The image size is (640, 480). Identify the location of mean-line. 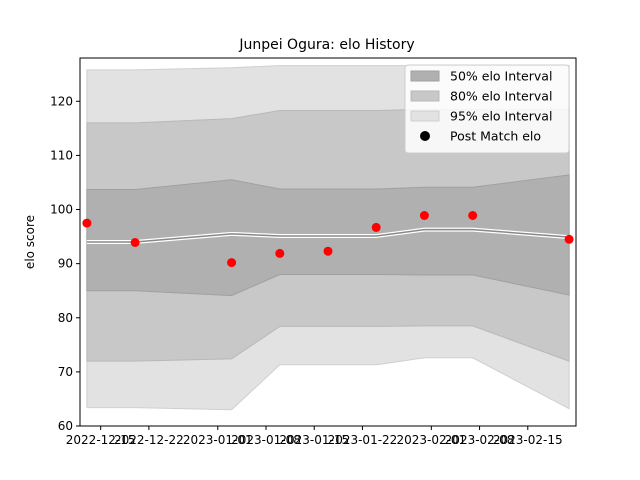
(328, 235).